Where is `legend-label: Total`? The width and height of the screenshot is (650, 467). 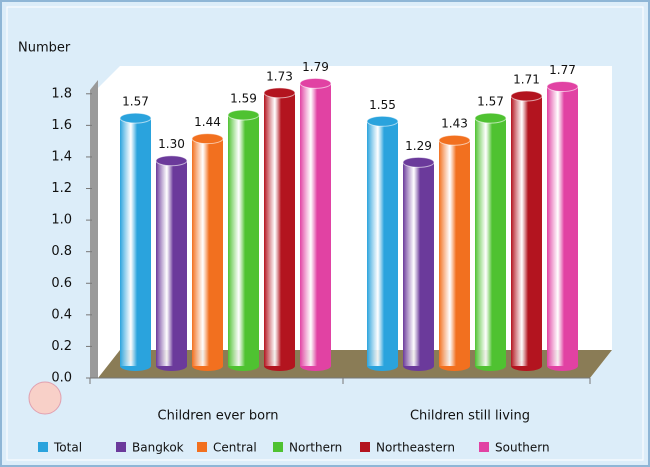
legend-label: Total is located at coordinates (67, 448).